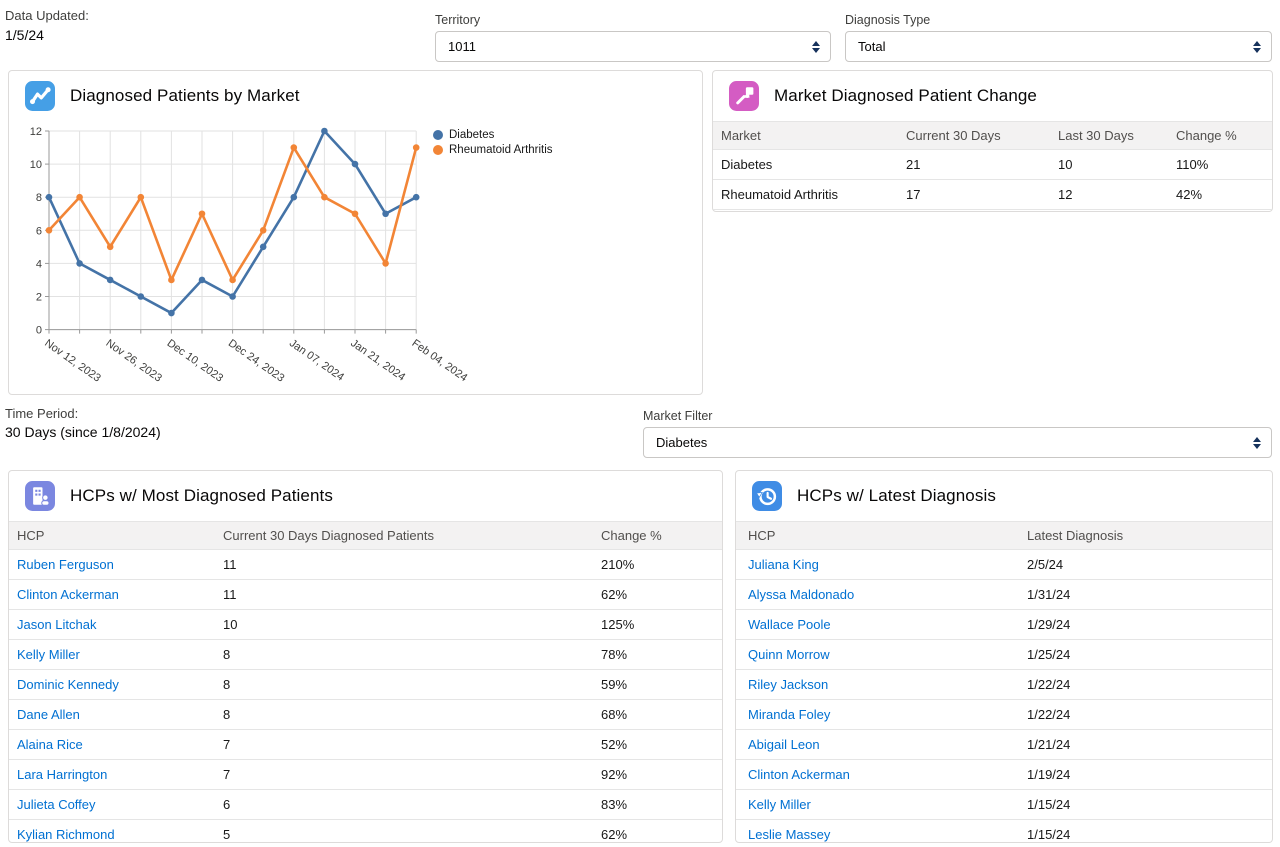 The width and height of the screenshot is (1280, 847). Describe the element at coordinates (39, 298) in the screenshot. I see `svg-text: 2` at that location.